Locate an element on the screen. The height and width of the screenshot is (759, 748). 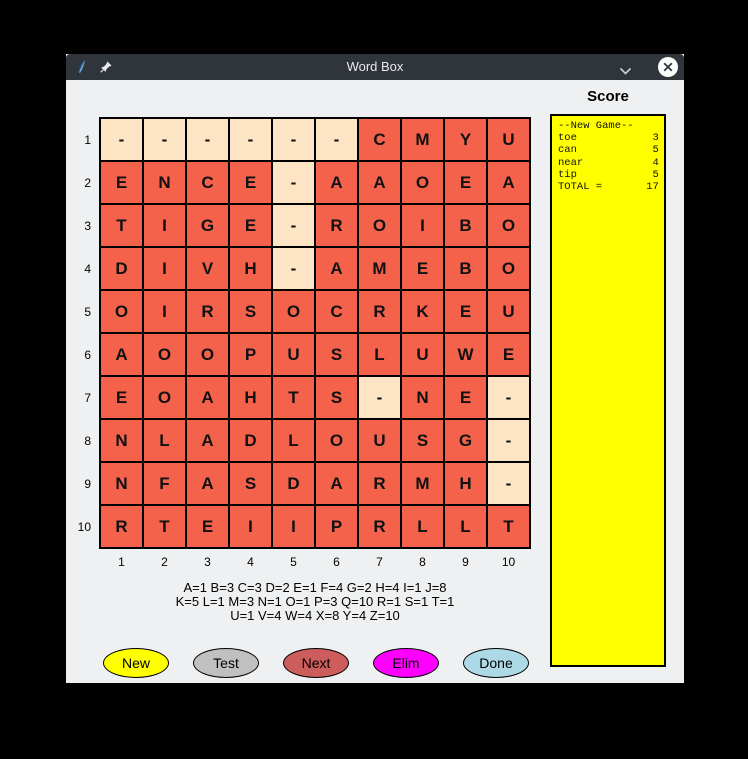
titlebar: Word Box is located at coordinates (375, 67).